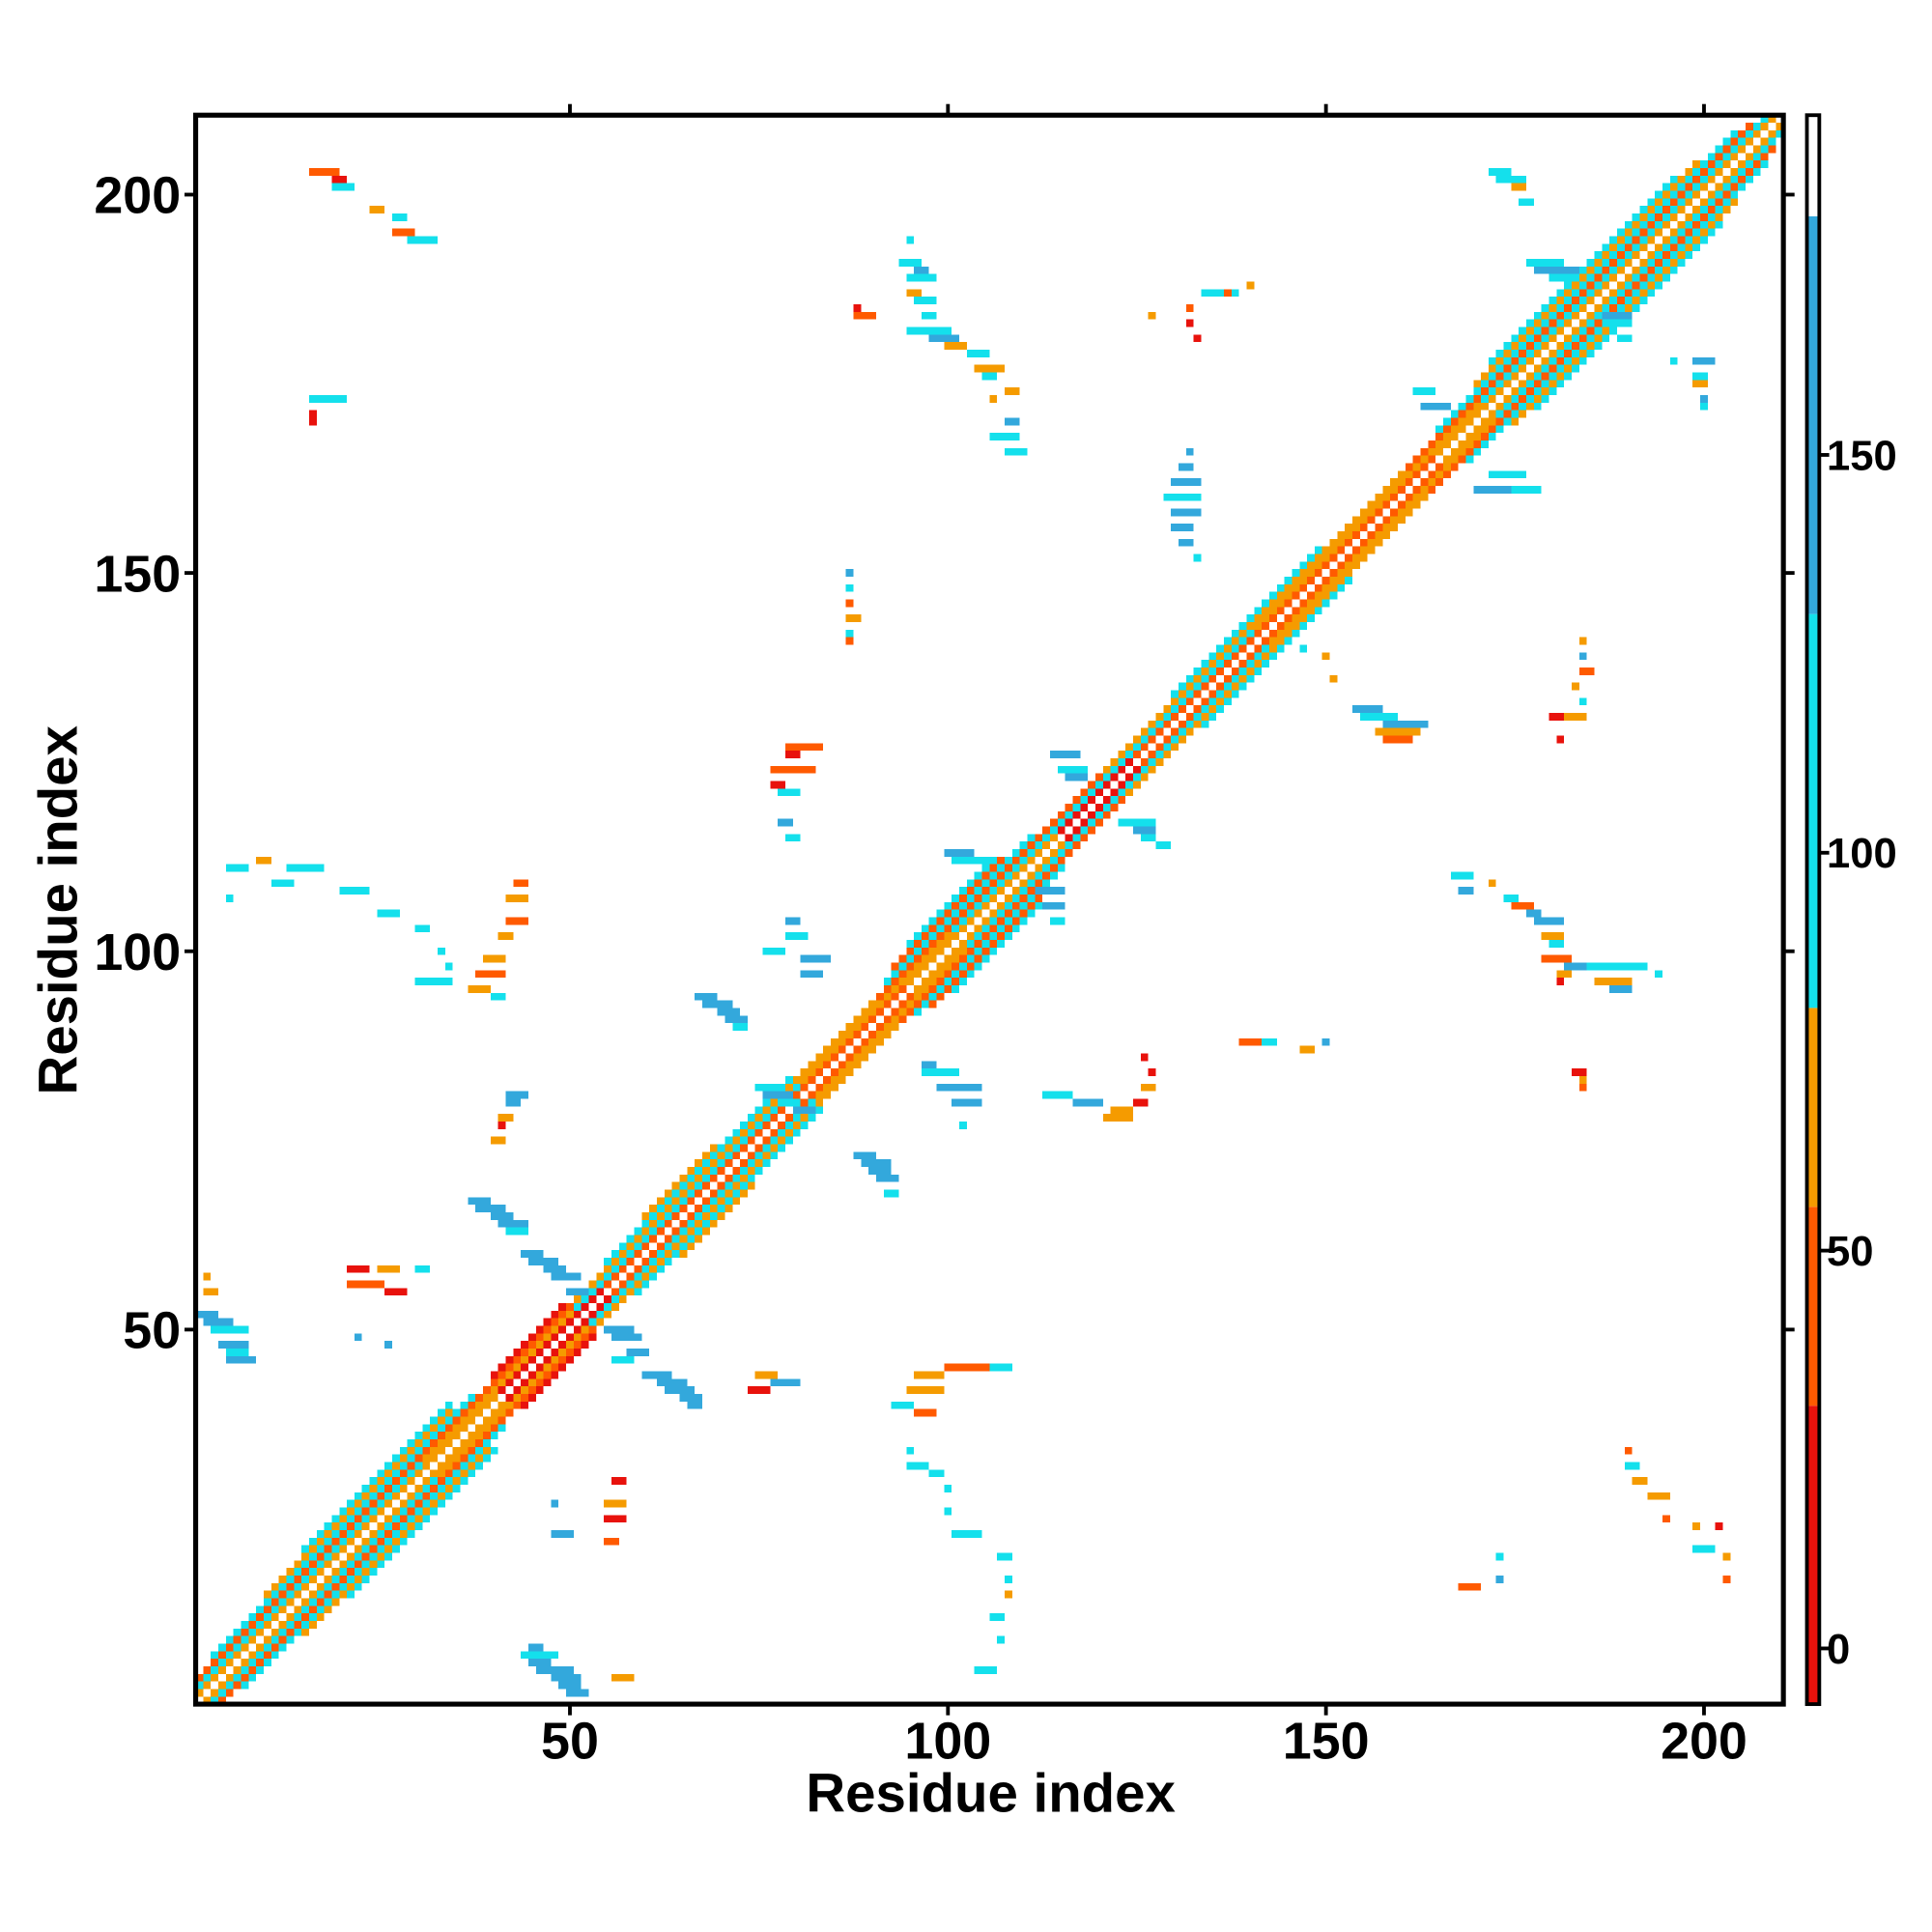  I want to click on y-tick-label: 150, so click(137, 574).